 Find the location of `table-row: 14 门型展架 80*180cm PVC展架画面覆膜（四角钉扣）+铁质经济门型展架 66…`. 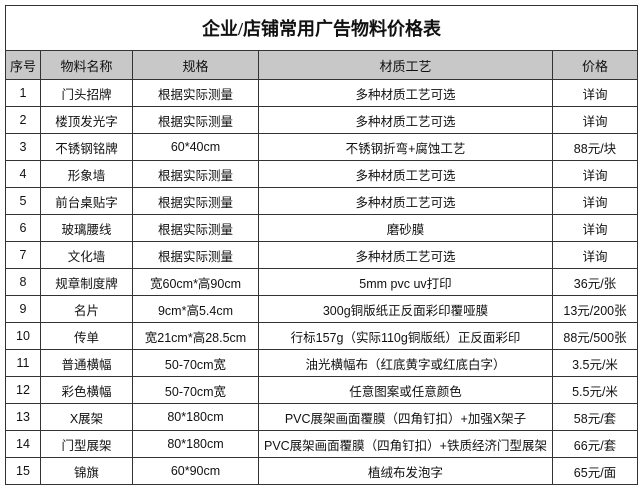

table-row: 14 门型展架 80*180cm PVC展架画面覆膜（四角钉扣）+铁质经济门型展架 66… is located at coordinates (321, 444).